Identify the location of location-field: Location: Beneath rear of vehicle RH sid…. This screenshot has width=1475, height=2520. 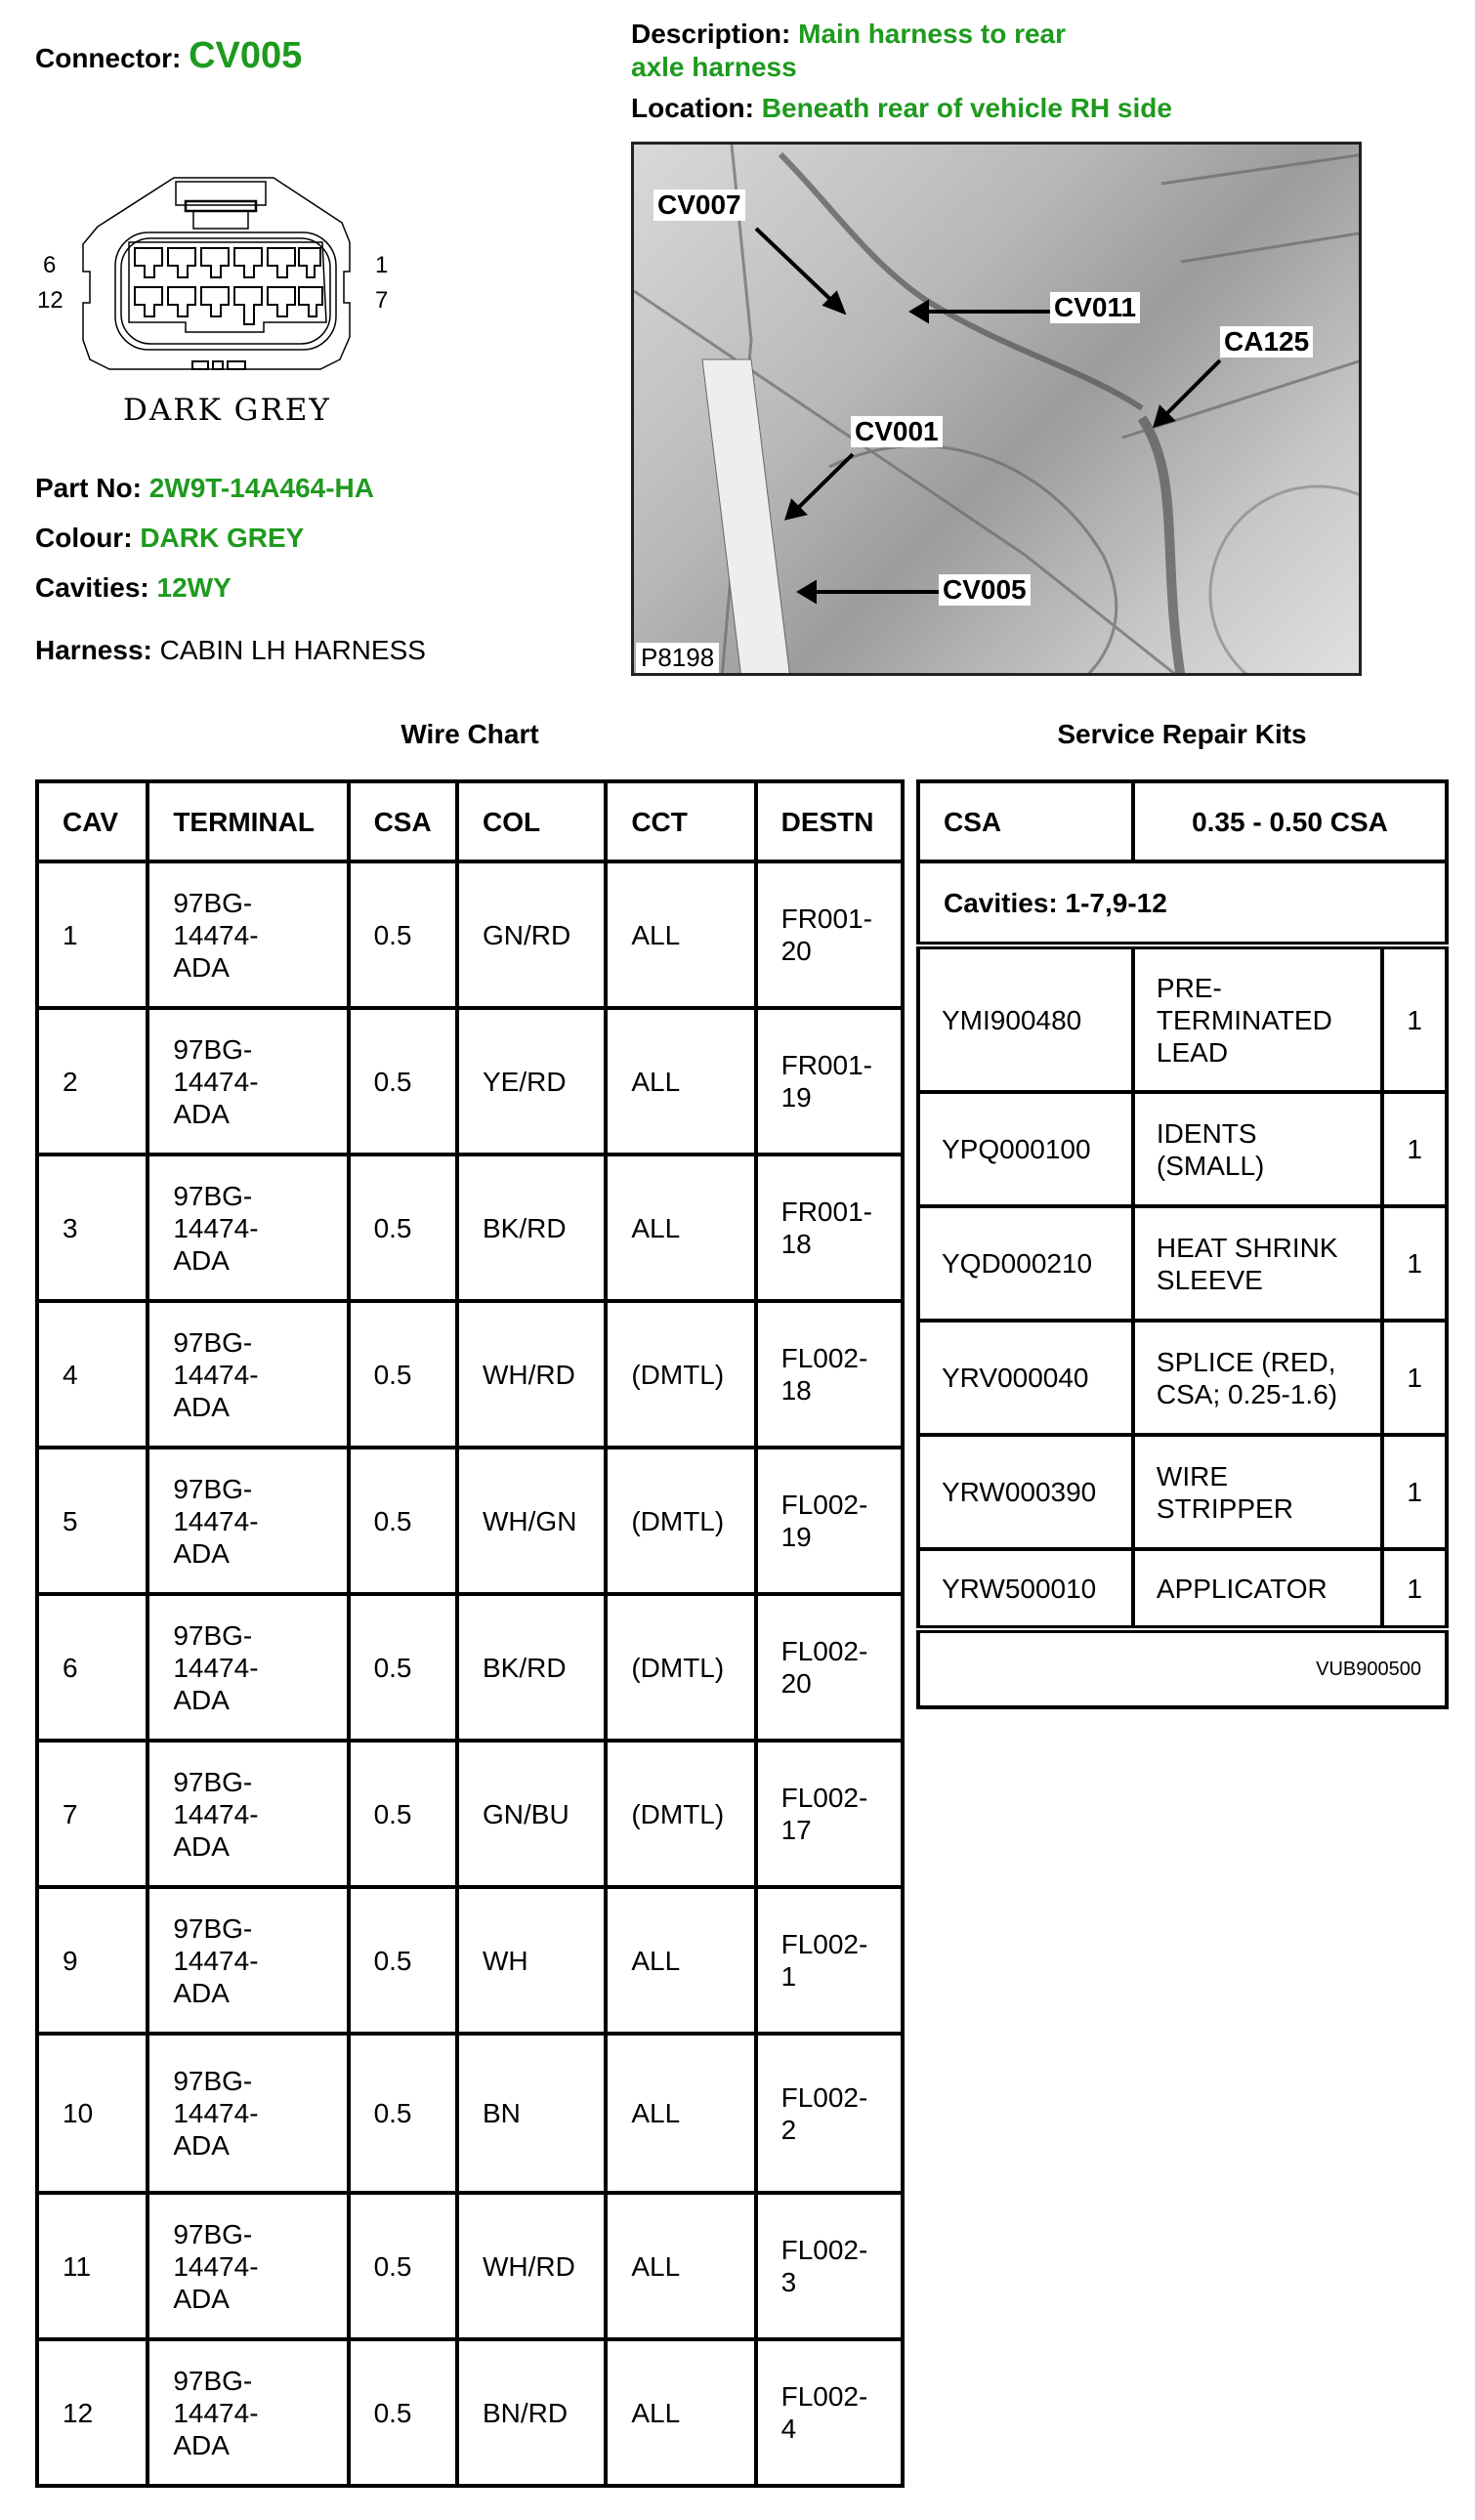
(902, 108).